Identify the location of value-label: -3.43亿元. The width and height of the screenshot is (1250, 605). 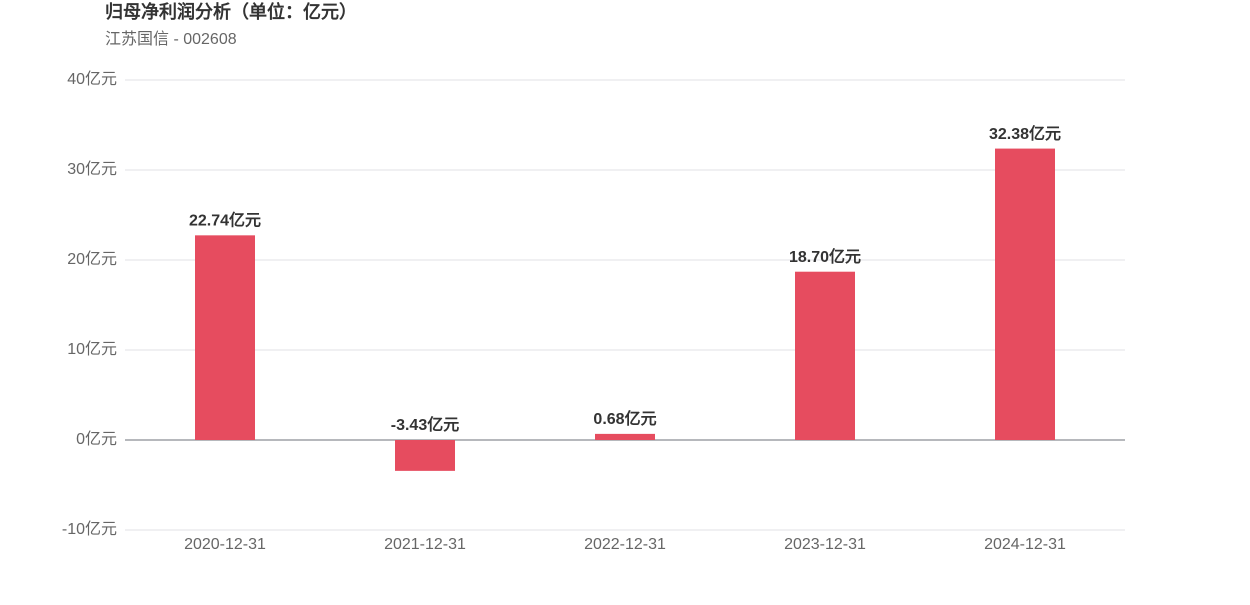
(425, 424).